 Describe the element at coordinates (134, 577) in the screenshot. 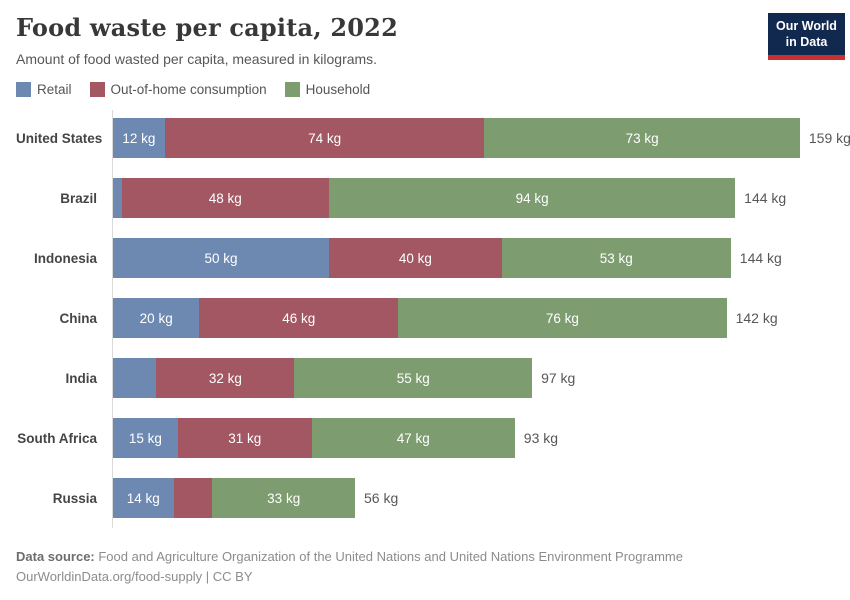

I see `attribution-line: OurWorldinData.org/food-supply | CC BY` at that location.